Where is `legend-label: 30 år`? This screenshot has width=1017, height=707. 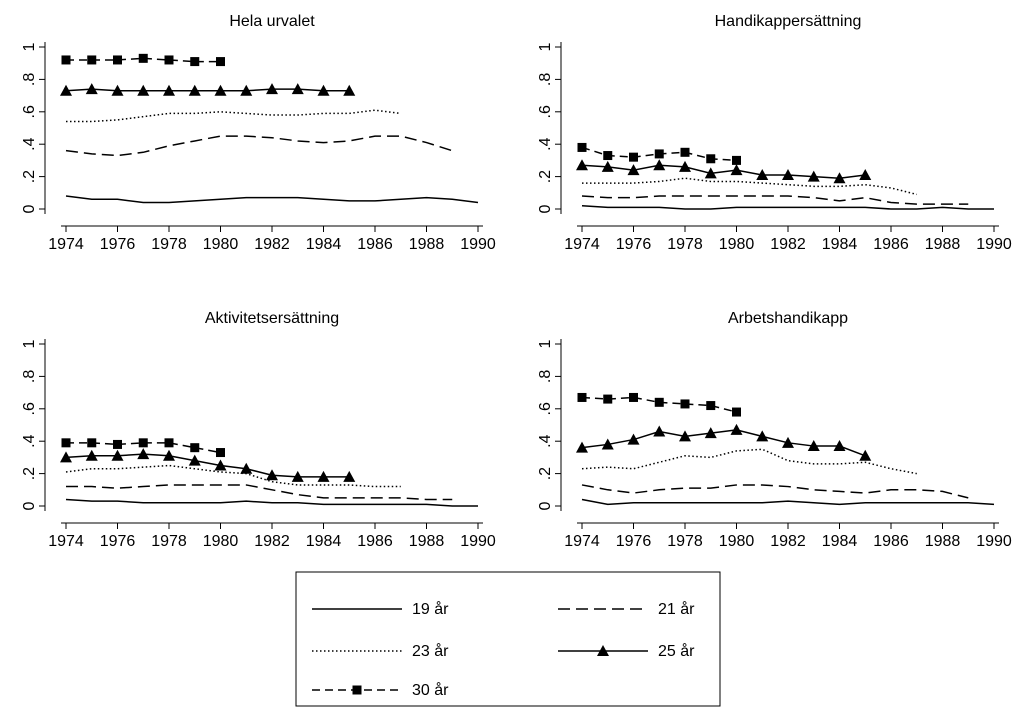 legend-label: 30 år is located at coordinates (430, 690).